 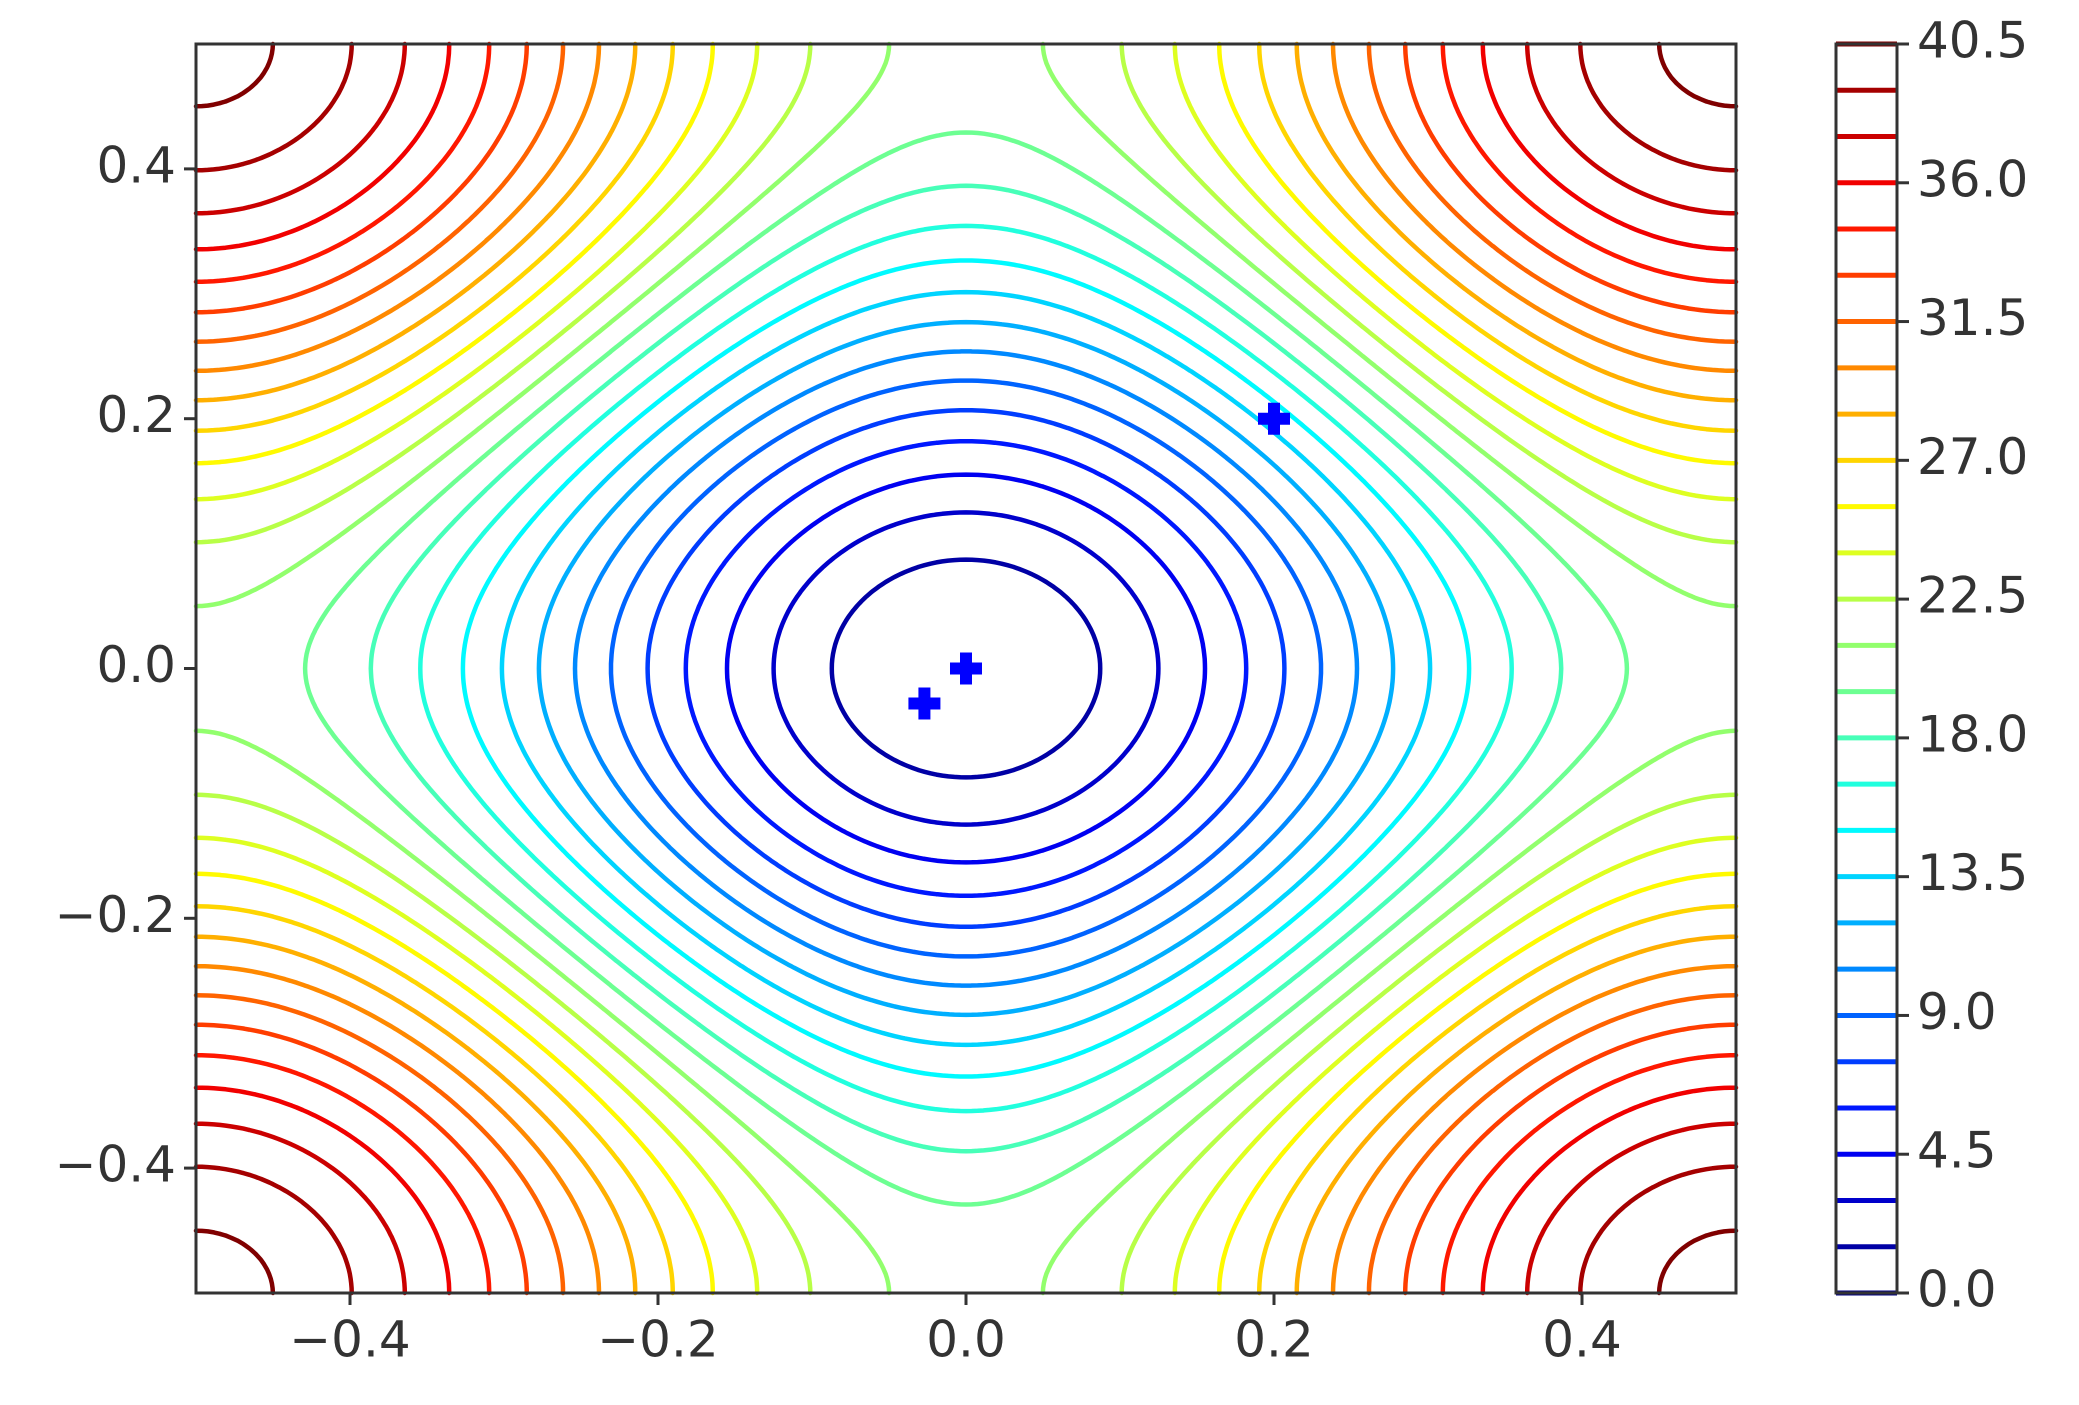 What do you see at coordinates (1957, 1290) in the screenshot?
I see `colorbar-tick-label: 0.0` at bounding box center [1957, 1290].